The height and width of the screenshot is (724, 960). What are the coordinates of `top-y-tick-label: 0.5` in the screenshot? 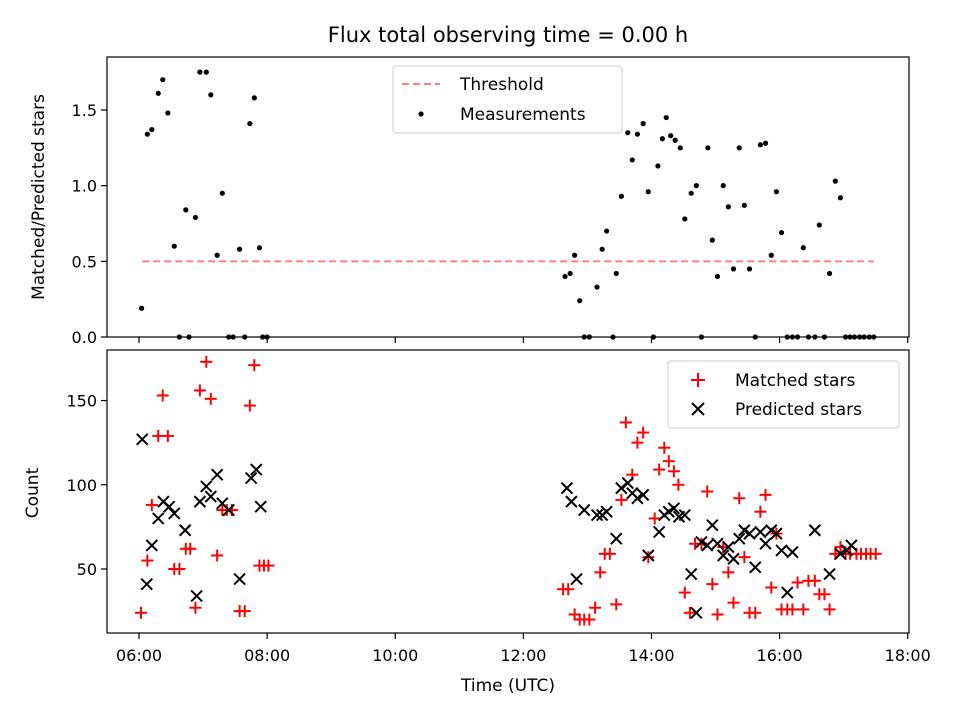 It's located at (84, 261).